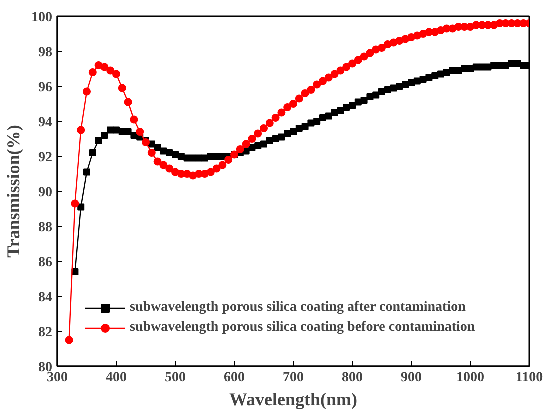 Image resolution: width=547 pixels, height=412 pixels. Describe the element at coordinates (411, 378) in the screenshot. I see `x-tick-label: 900` at that location.